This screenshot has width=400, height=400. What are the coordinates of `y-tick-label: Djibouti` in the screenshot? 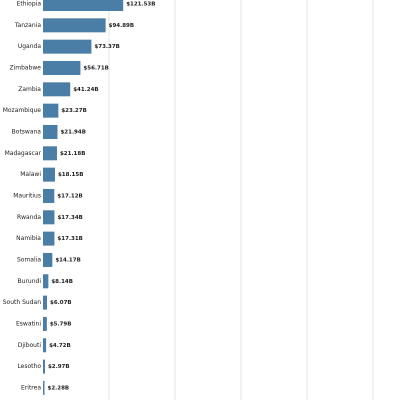 It's located at (30, 345).